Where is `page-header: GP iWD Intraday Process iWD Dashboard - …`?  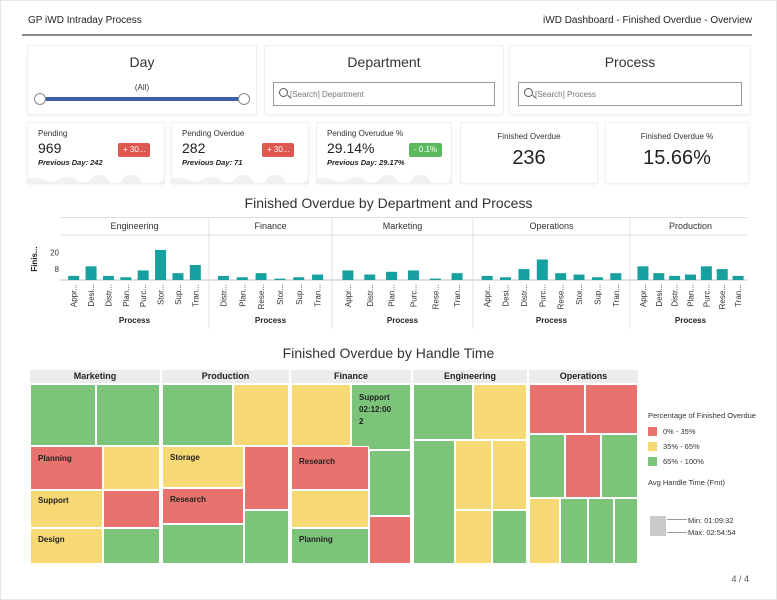
page-header: GP iWD Intraday Process iWD Dashboard - … is located at coordinates (387, 18).